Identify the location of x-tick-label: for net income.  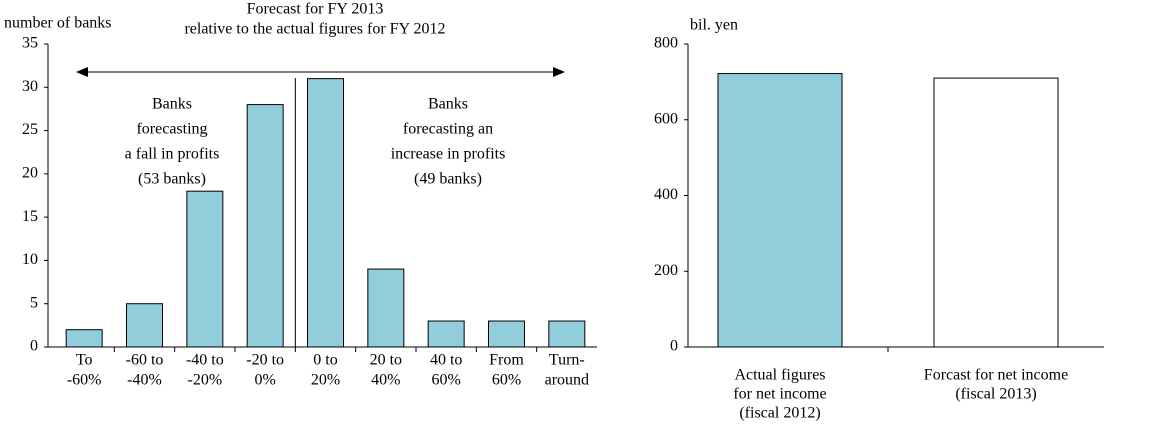
(779, 394).